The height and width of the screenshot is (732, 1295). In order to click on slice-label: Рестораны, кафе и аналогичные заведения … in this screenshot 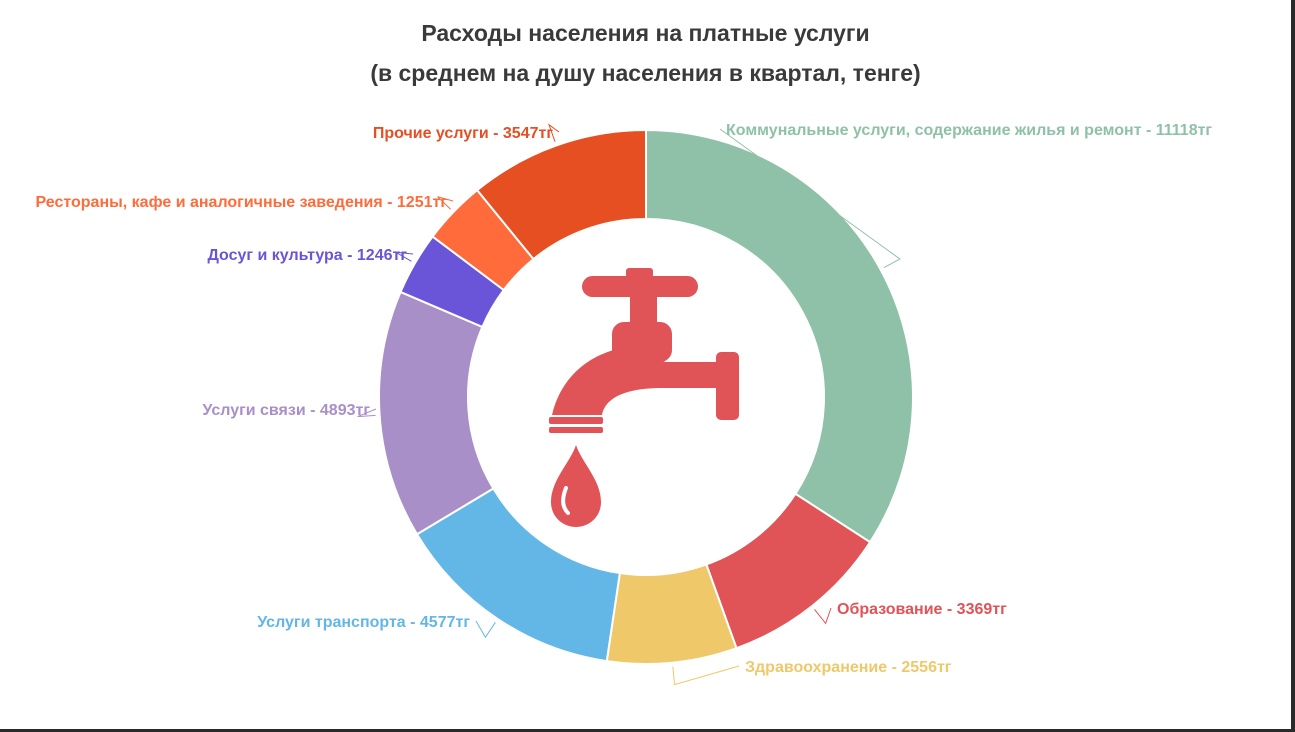, I will do `click(242, 202)`.